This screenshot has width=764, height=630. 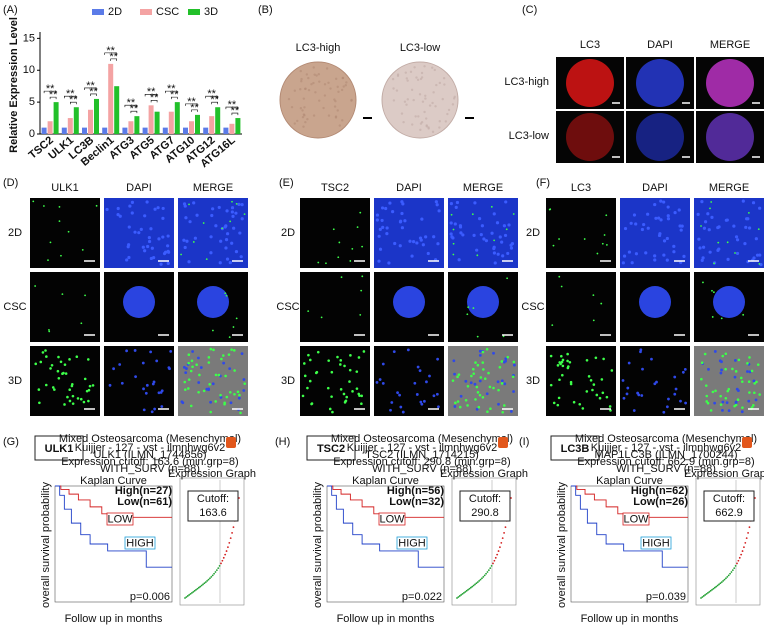 I want to click on x-axis-label: Follow up in months, so click(x=386, y=619).